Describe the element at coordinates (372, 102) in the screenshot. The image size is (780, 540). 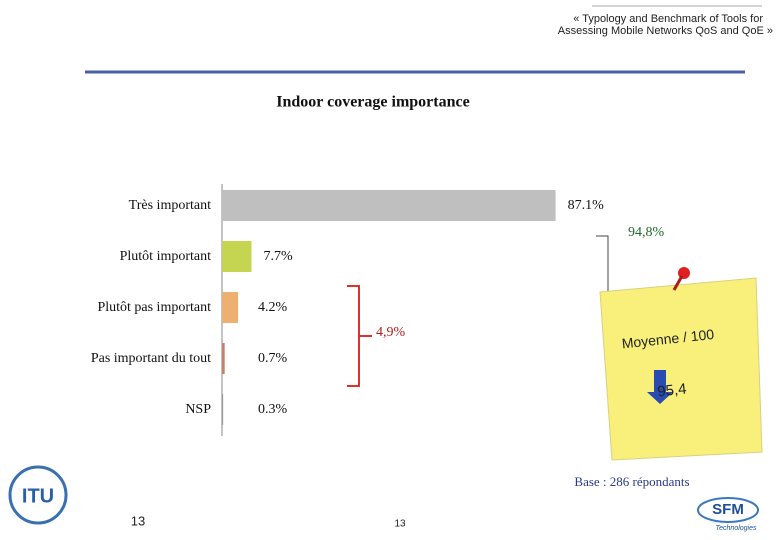
I see `chart-title: Indoor coverage importance` at that location.